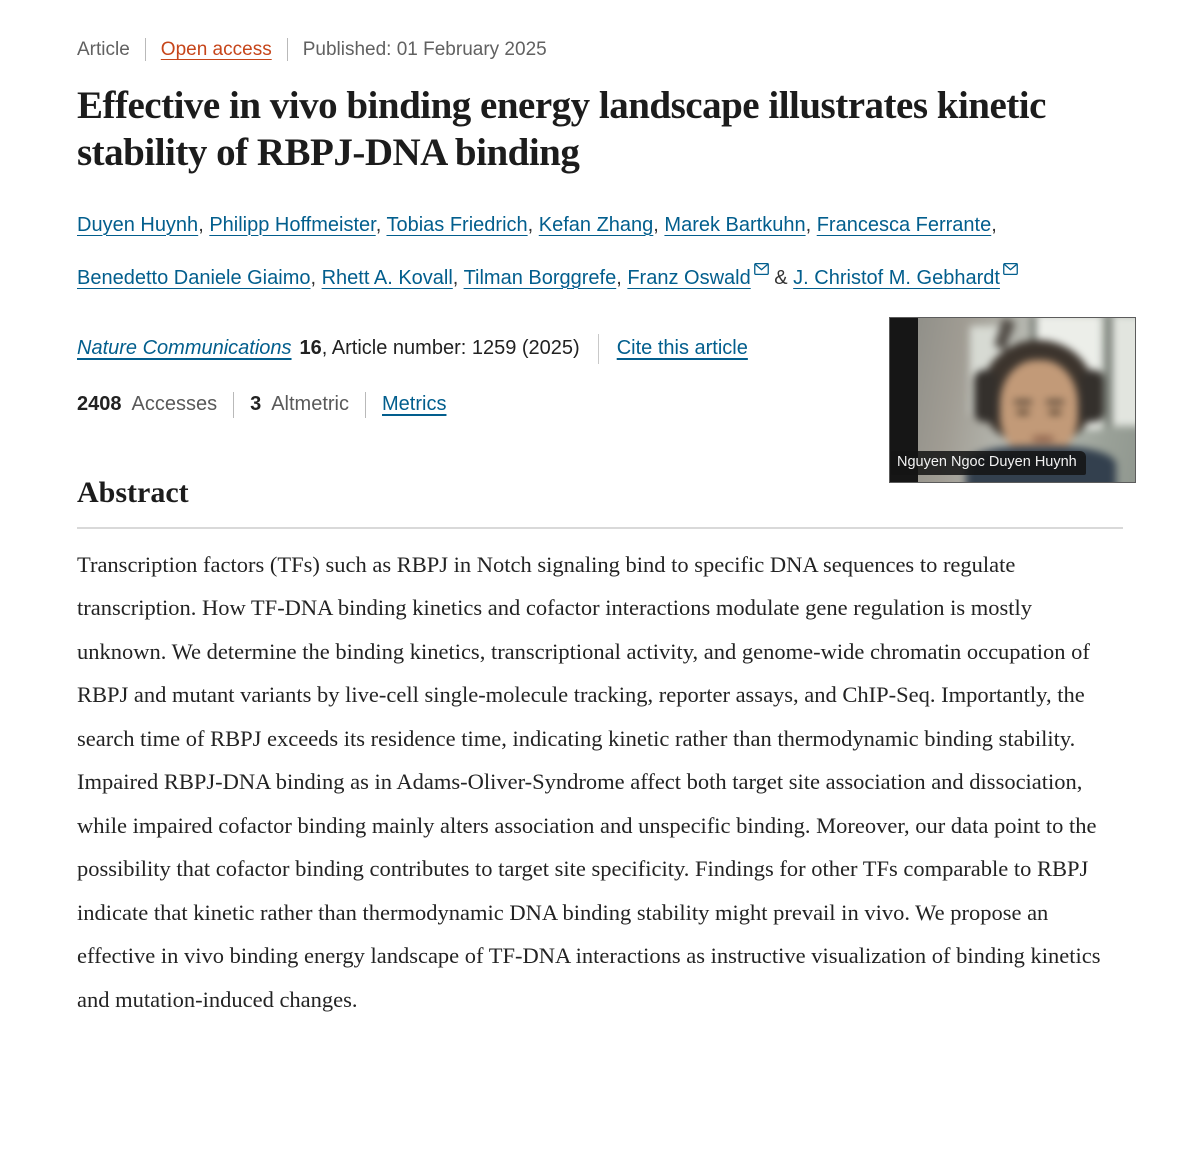 The width and height of the screenshot is (1200, 1173). I want to click on open-access-link: Open access, so click(216, 49).